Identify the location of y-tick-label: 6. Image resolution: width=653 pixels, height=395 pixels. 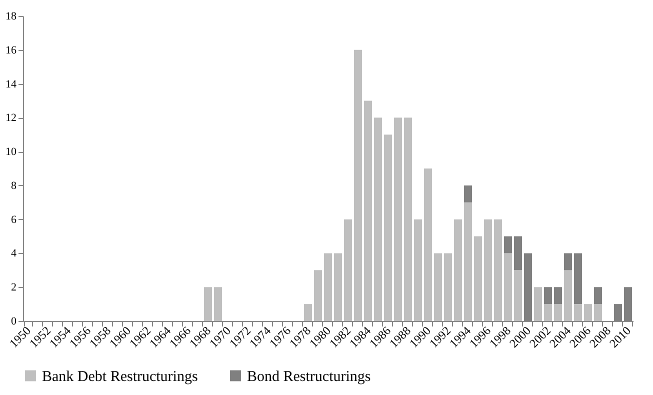
(14, 220).